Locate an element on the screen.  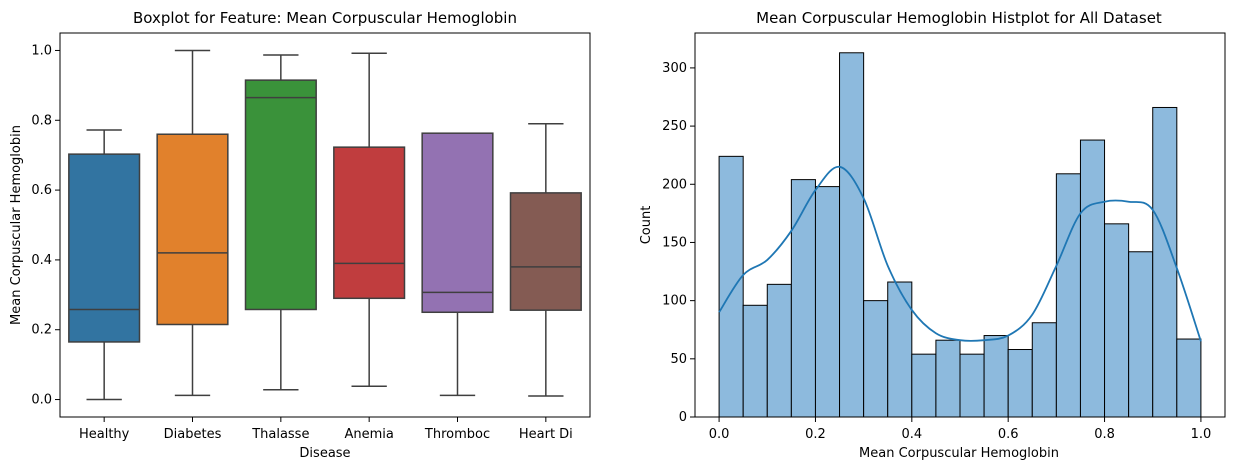
box-anemia is located at coordinates (369, 223).